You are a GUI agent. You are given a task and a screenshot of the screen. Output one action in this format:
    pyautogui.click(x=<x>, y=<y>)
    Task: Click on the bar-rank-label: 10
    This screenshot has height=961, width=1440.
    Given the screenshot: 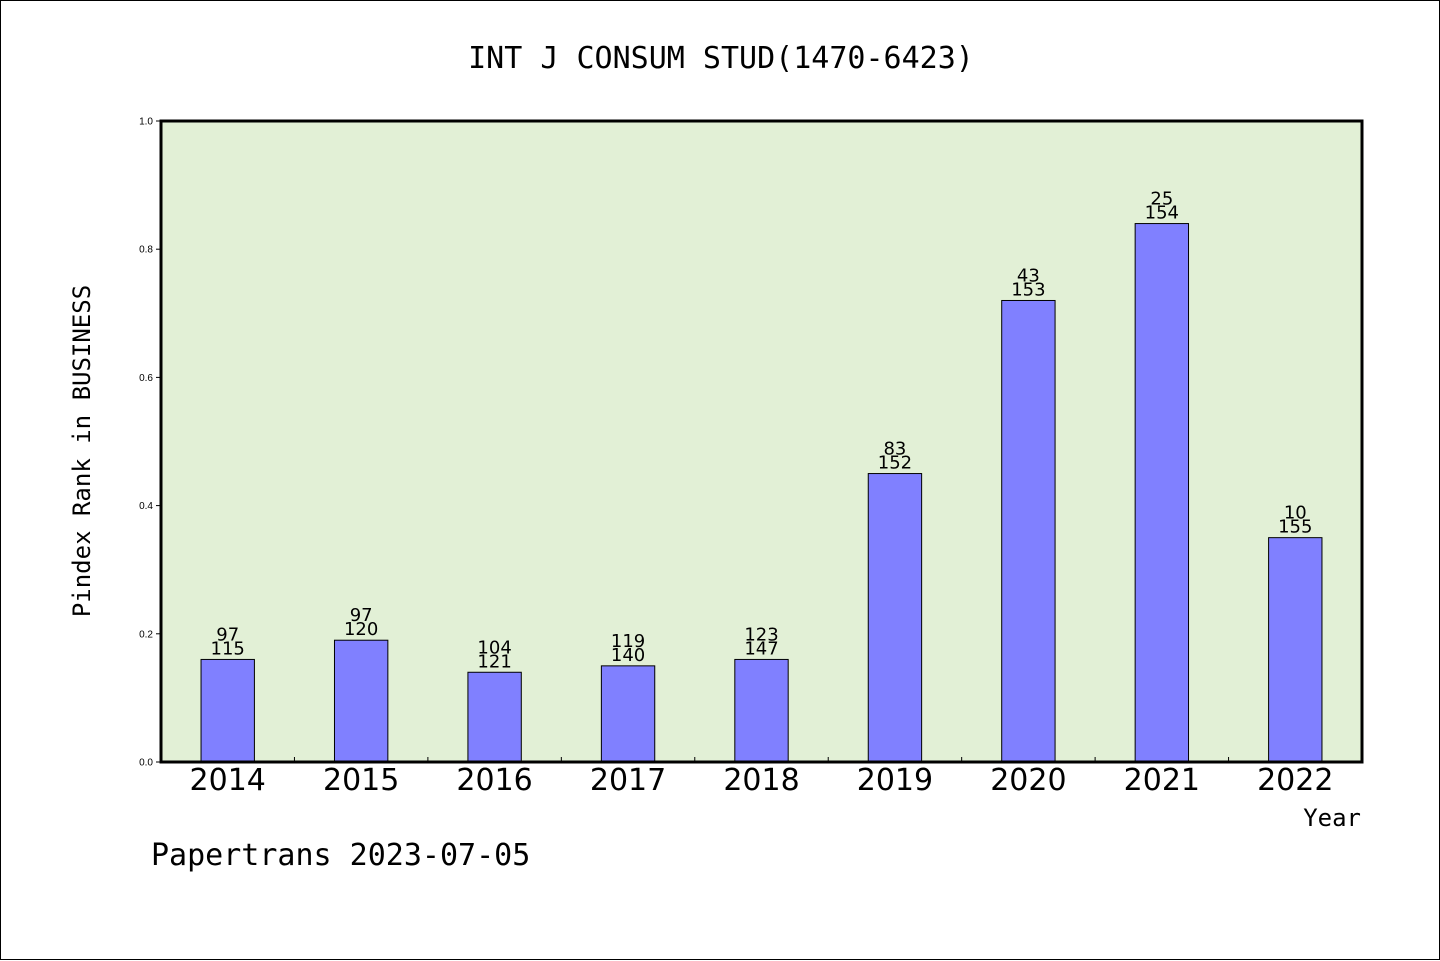 What is the action you would take?
    pyautogui.click(x=1295, y=513)
    